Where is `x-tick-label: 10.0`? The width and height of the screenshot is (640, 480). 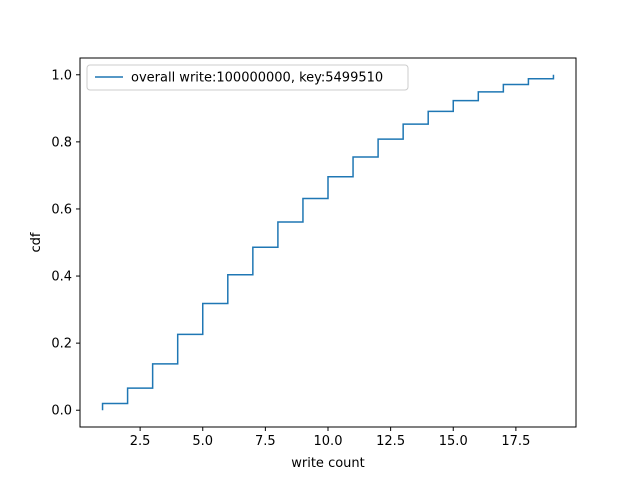 x-tick-label: 10.0 is located at coordinates (328, 441).